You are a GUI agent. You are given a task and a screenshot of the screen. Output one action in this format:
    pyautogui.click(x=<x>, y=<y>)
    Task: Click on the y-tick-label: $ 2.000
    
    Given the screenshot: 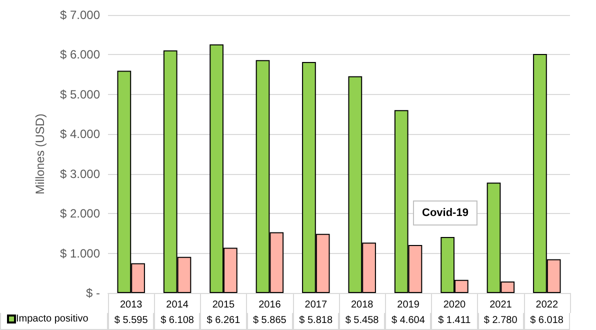 What is the action you would take?
    pyautogui.click(x=80, y=213)
    